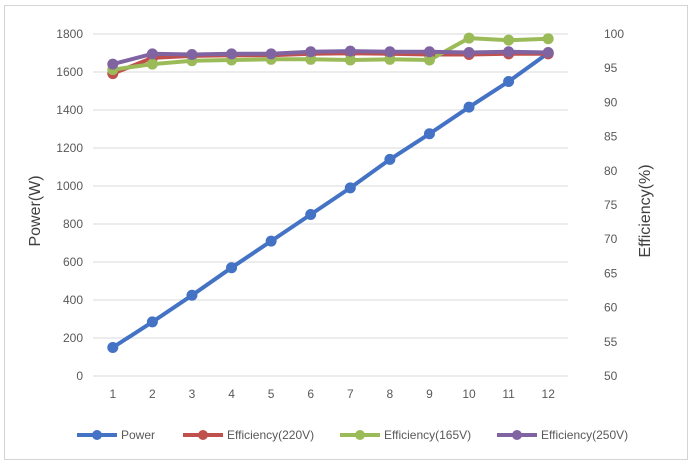 This screenshot has height=468, width=695. I want to click on y-axis-title: Power(W), so click(35, 210).